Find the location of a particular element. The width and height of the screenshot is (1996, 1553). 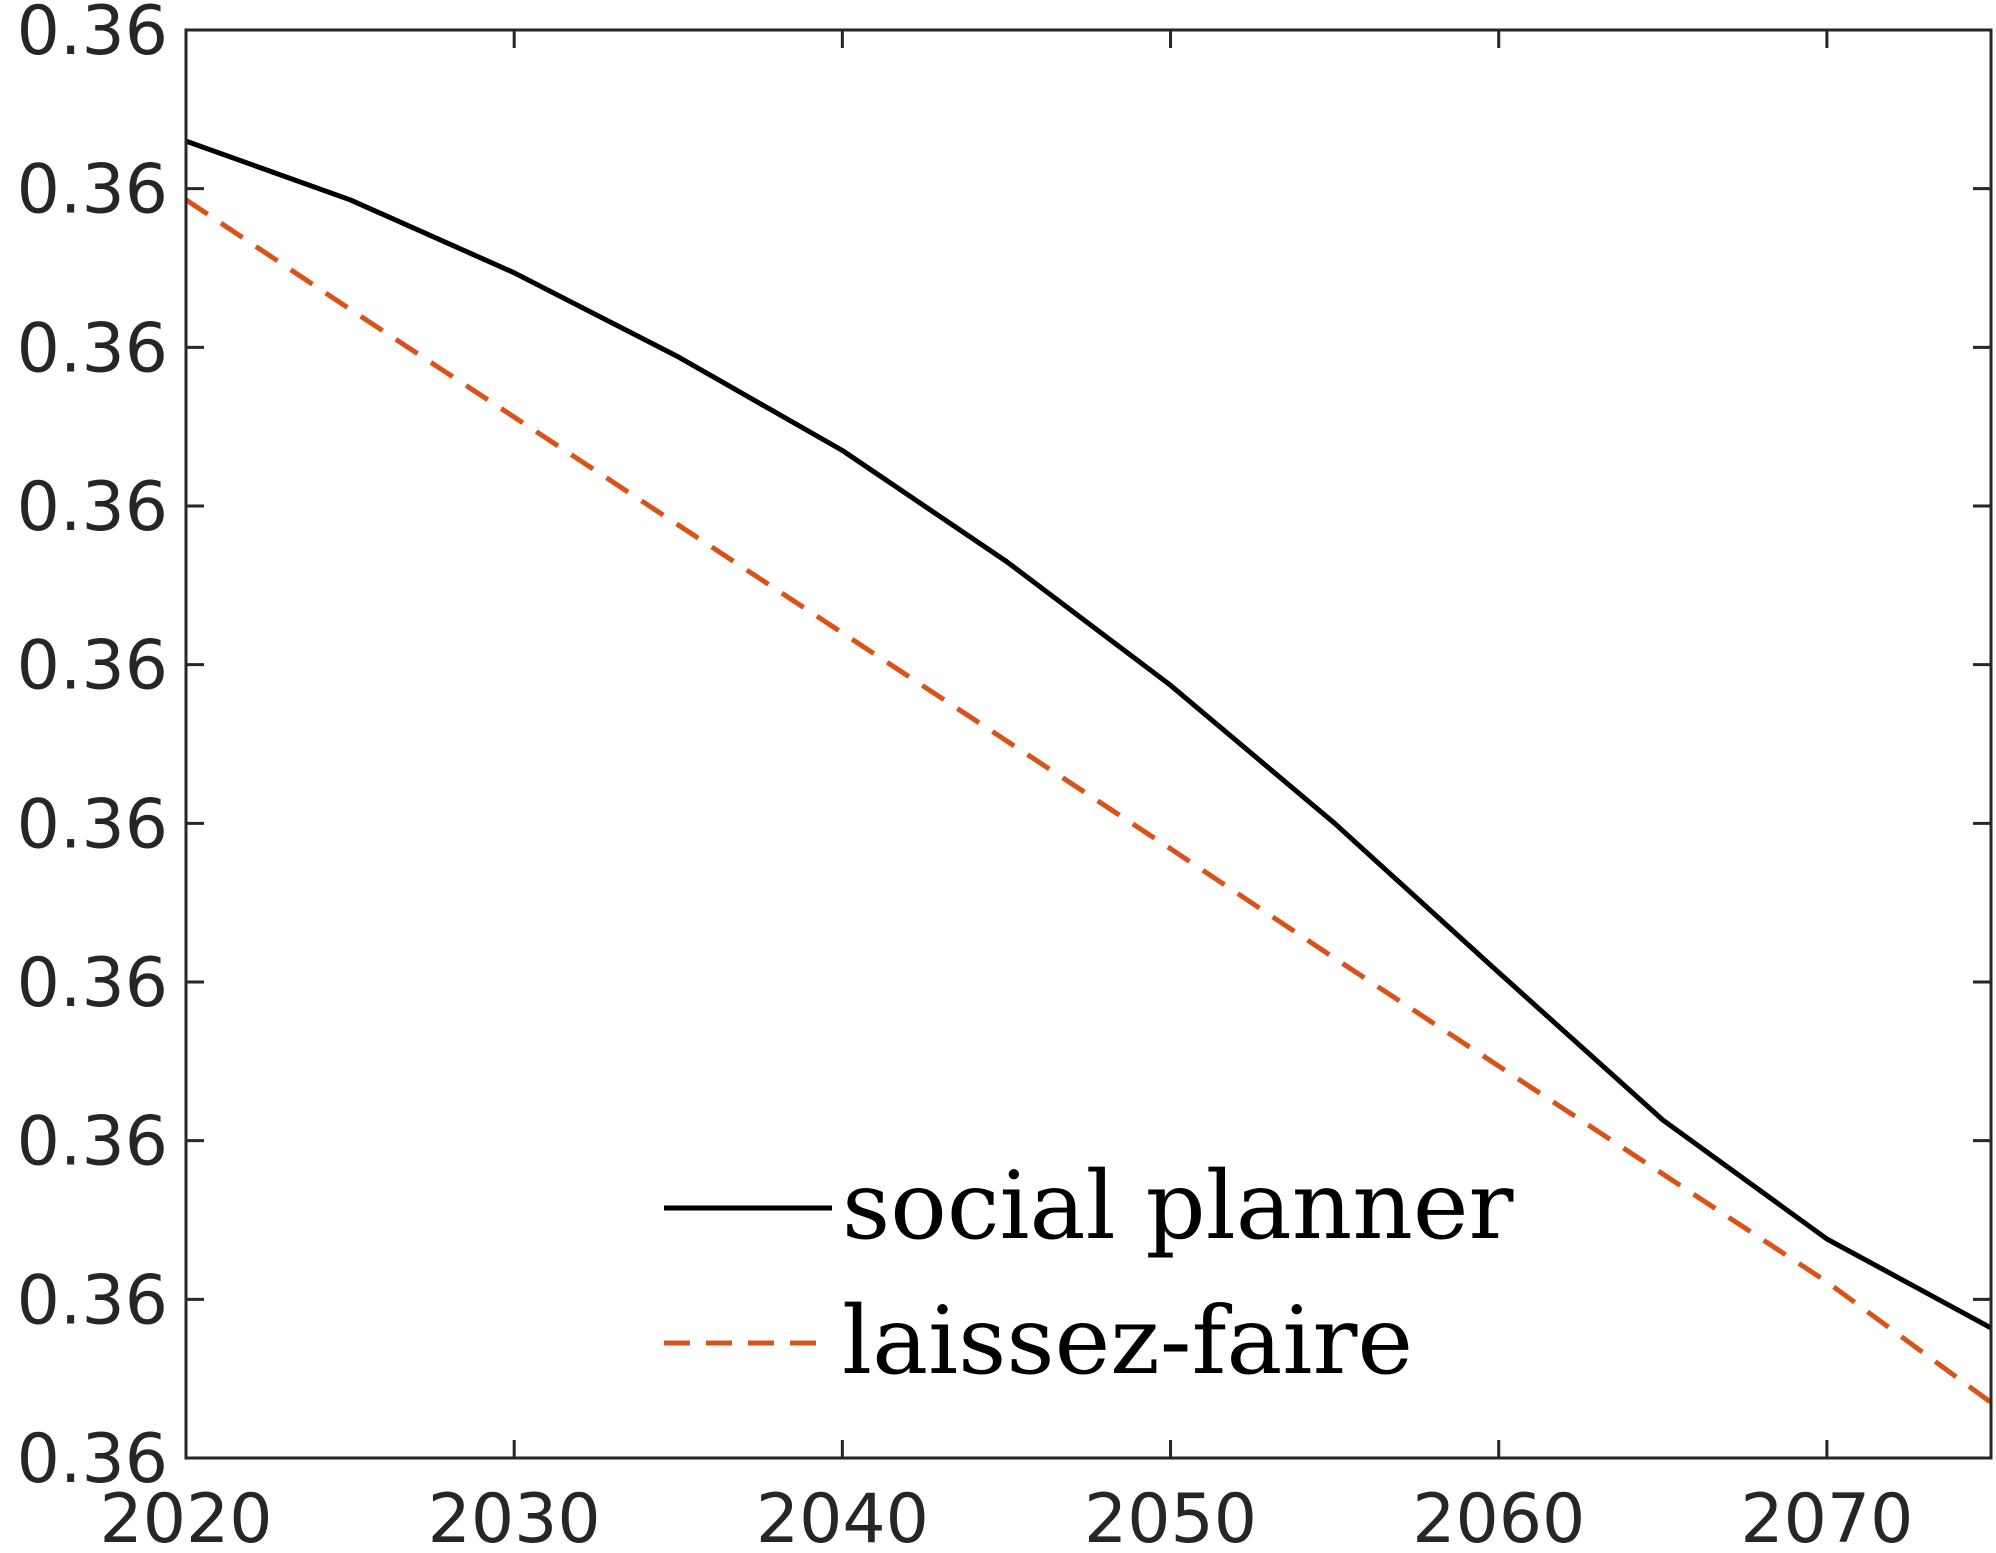

x-tick-label: 2020 is located at coordinates (185, 1516).